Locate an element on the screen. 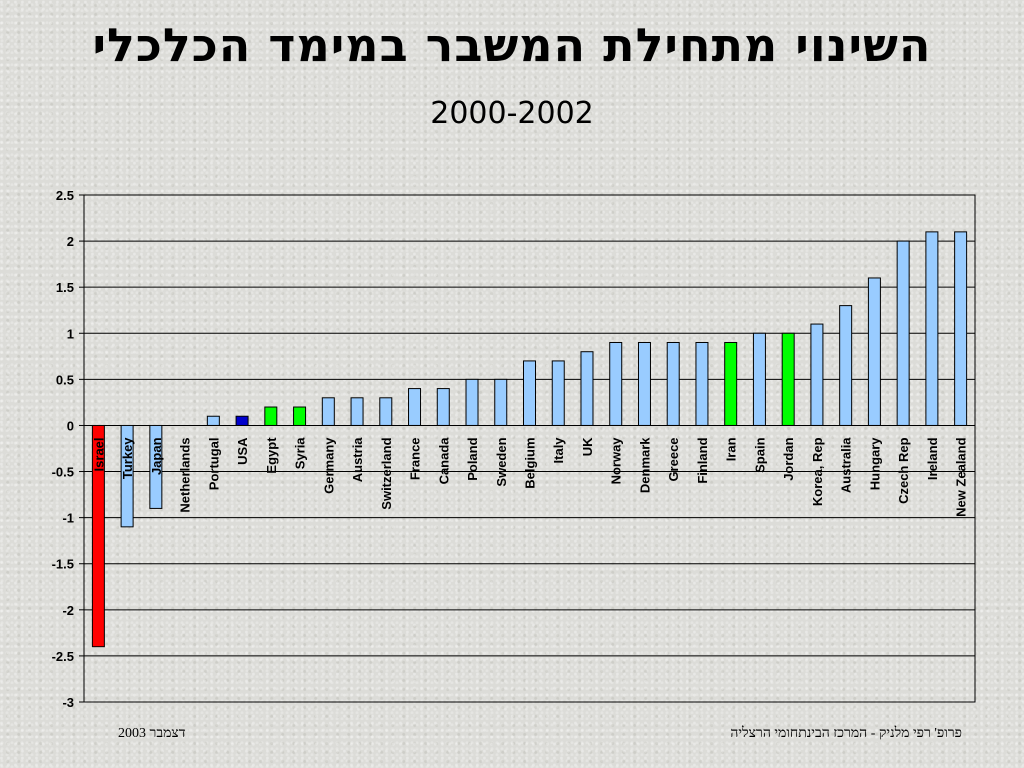 The width and height of the screenshot is (1024, 768). x-category-label: France is located at coordinates (415, 458).